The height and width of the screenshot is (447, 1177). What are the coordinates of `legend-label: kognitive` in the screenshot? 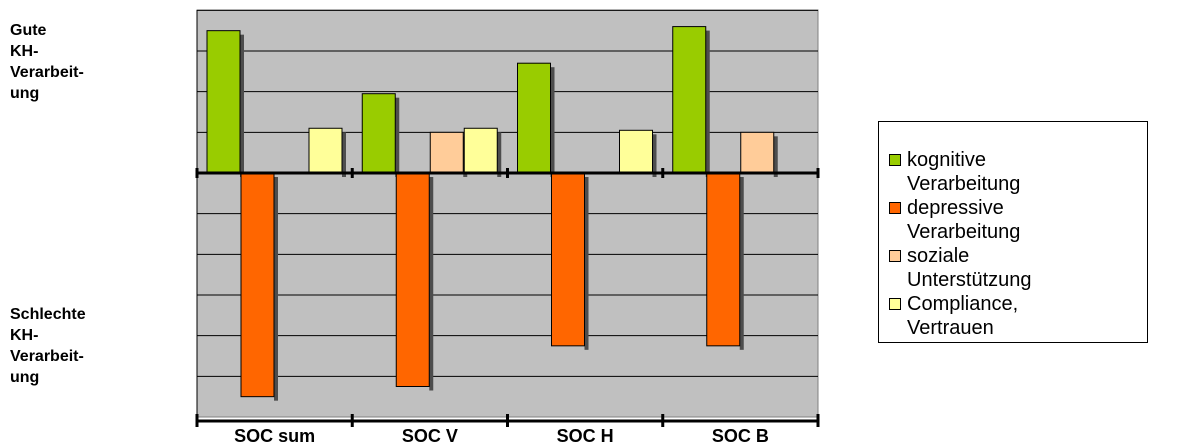 It's located at (946, 160).